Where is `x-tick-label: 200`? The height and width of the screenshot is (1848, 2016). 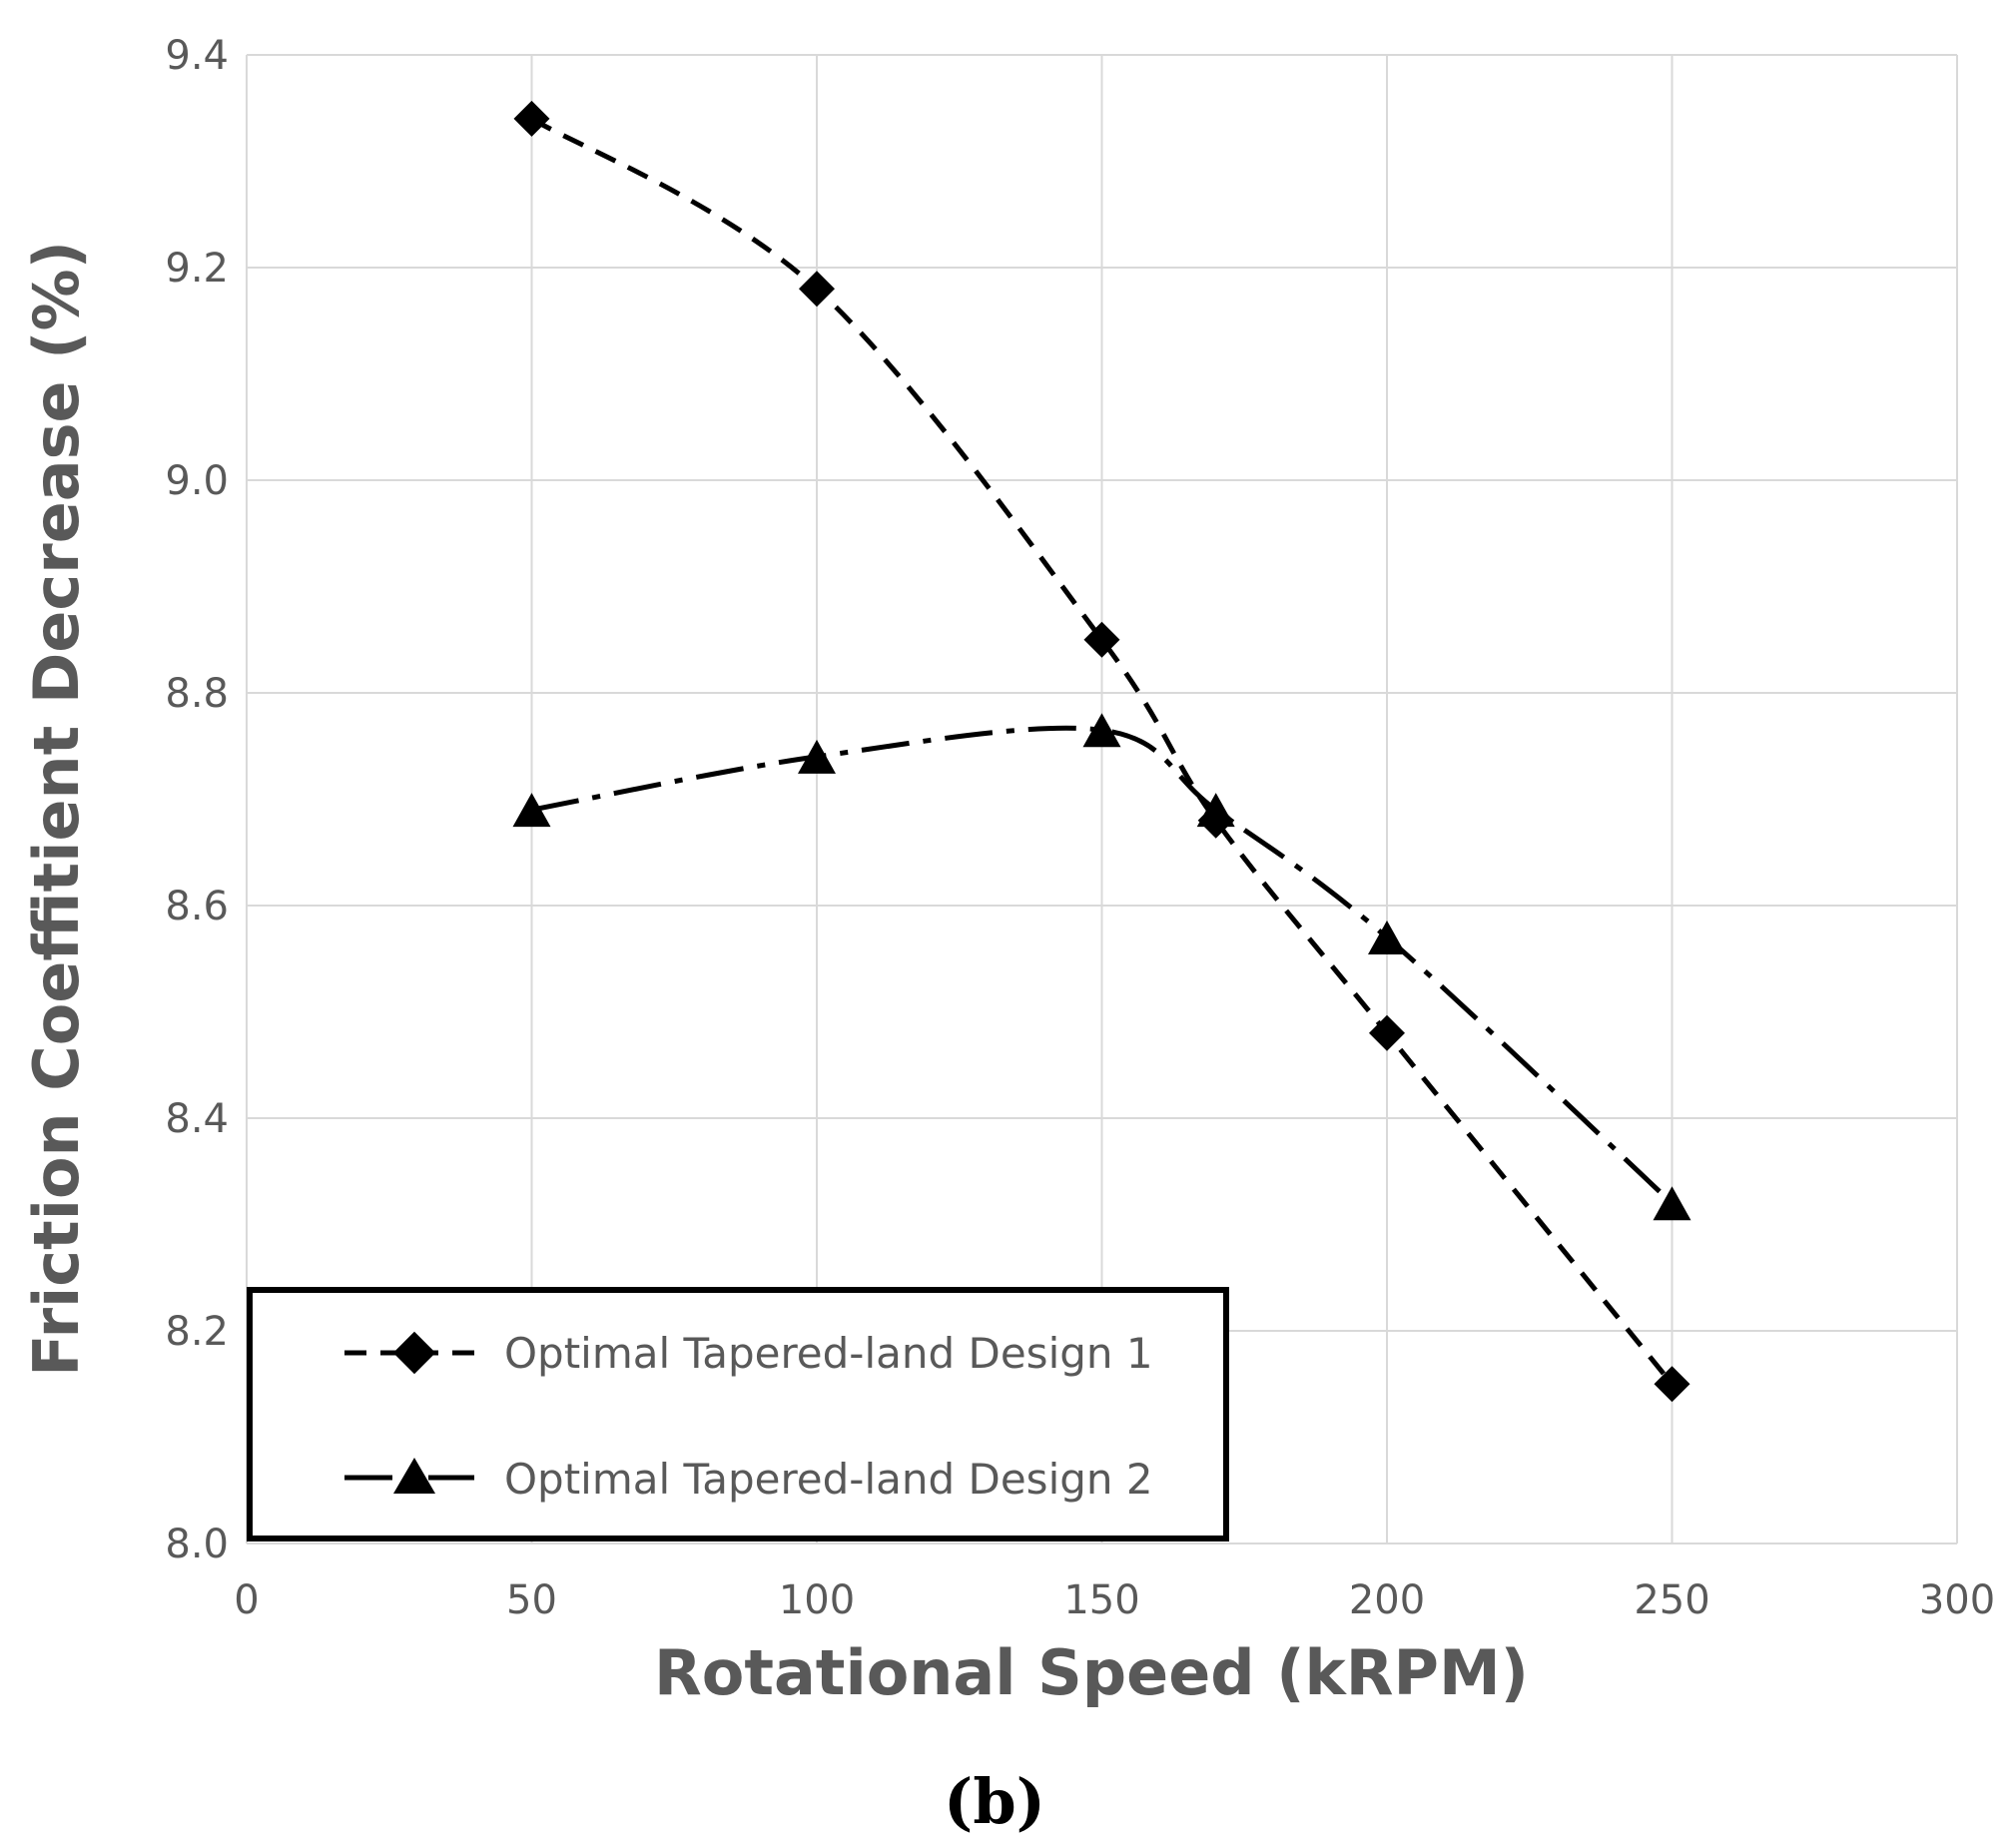 x-tick-label: 200 is located at coordinates (1387, 1600).